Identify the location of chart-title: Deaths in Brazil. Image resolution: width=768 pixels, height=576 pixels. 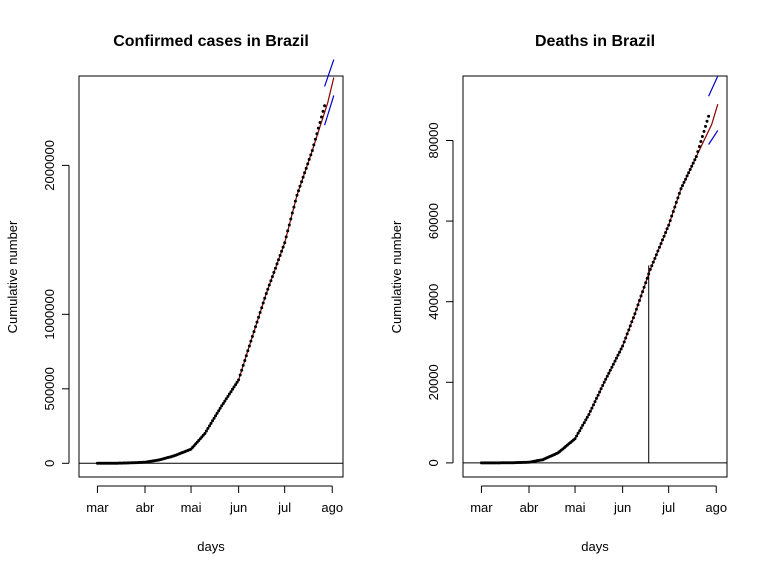
(595, 41).